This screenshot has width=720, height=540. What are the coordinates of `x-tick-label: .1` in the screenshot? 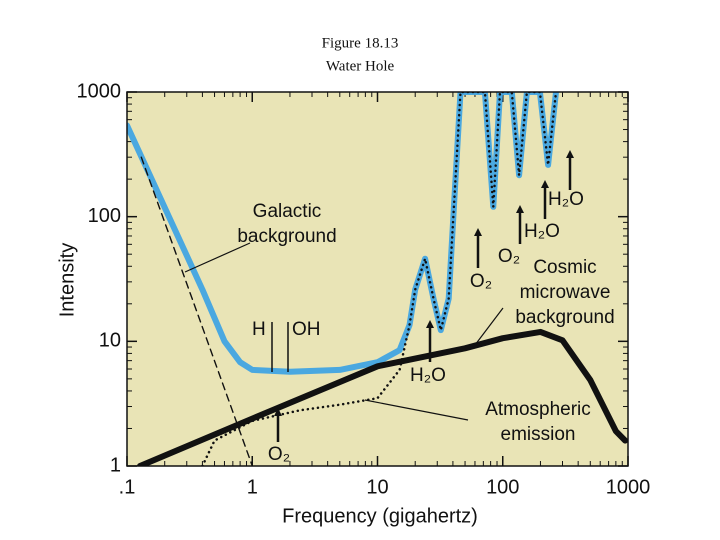 It's located at (127, 487).